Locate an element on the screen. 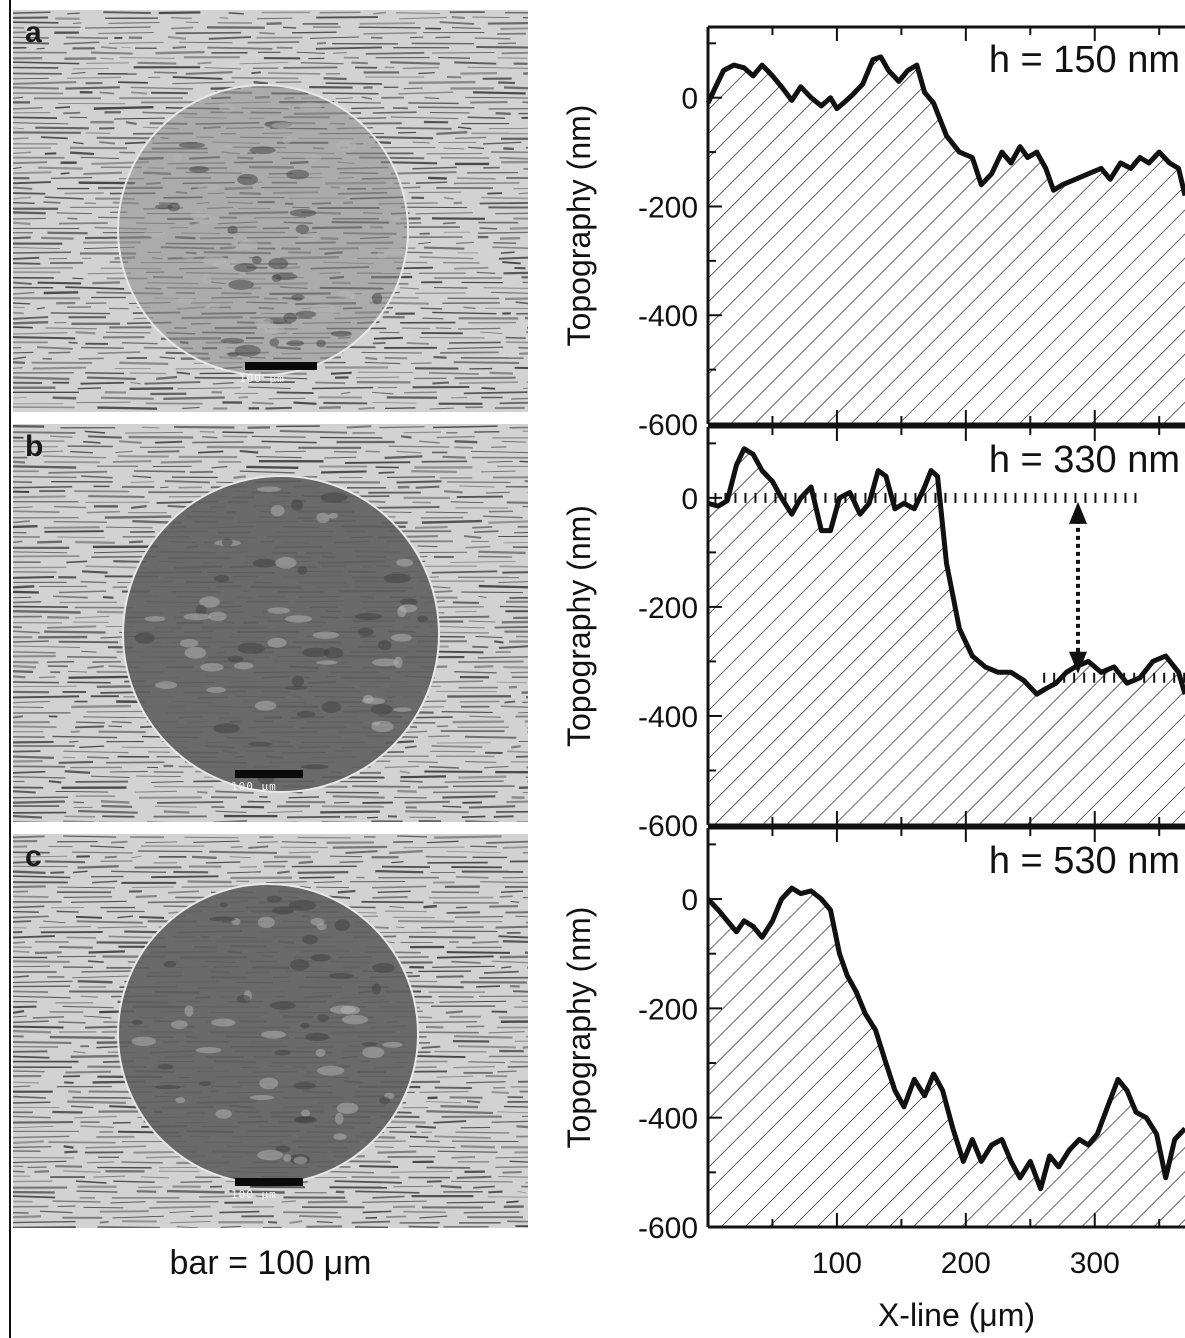  x-tick-label: 200 is located at coordinates (966, 1263).